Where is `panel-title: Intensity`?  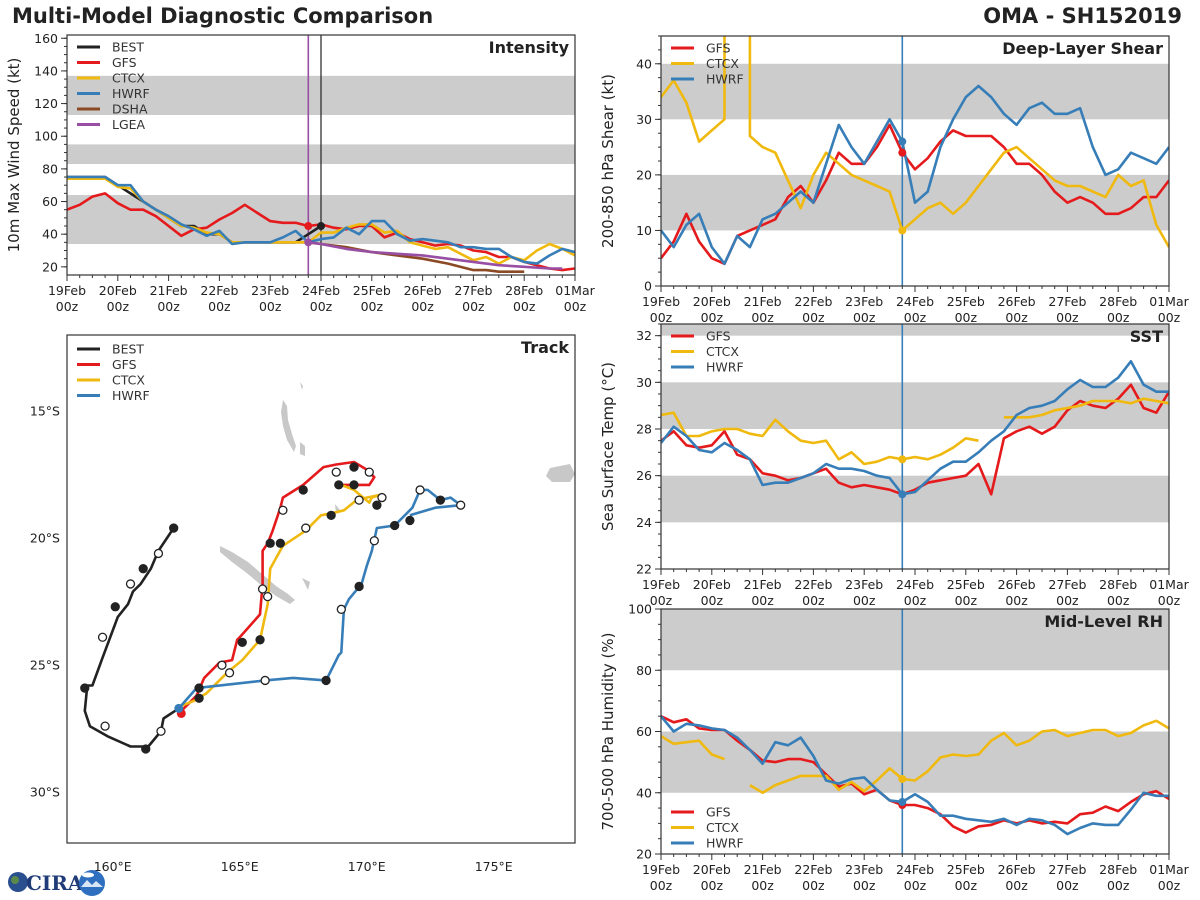 panel-title: Intensity is located at coordinates (529, 47).